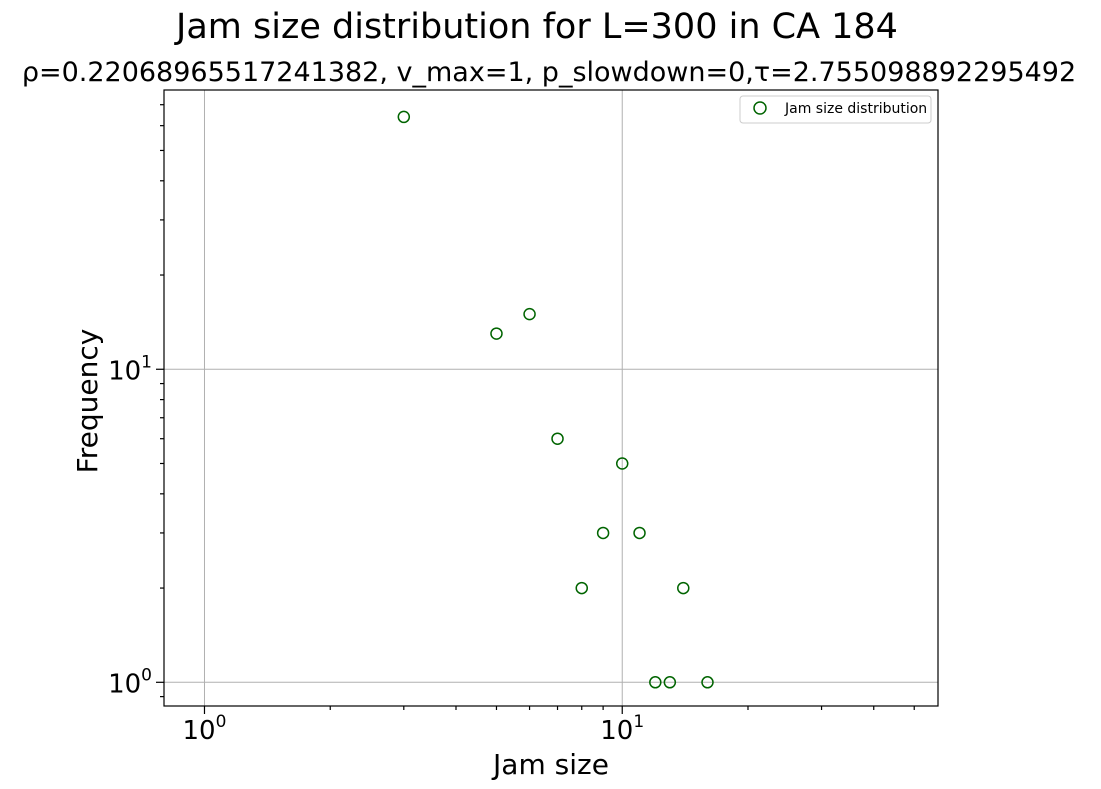 The width and height of the screenshot is (1101, 789). What do you see at coordinates (550, 764) in the screenshot?
I see `x-axis-label: Jam size` at bounding box center [550, 764].